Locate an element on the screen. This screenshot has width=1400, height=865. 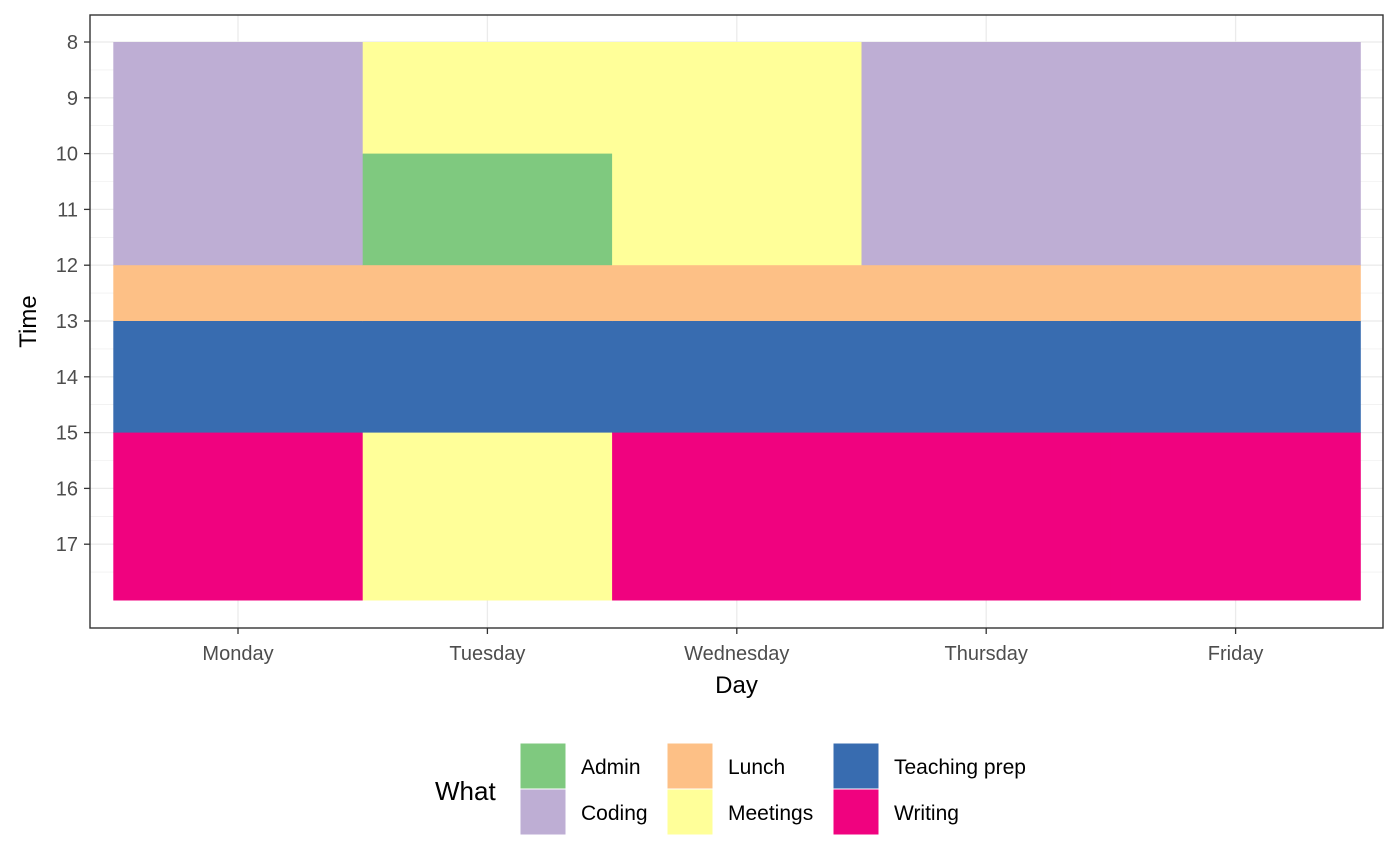
y-tick-label: 9 is located at coordinates (72, 99).